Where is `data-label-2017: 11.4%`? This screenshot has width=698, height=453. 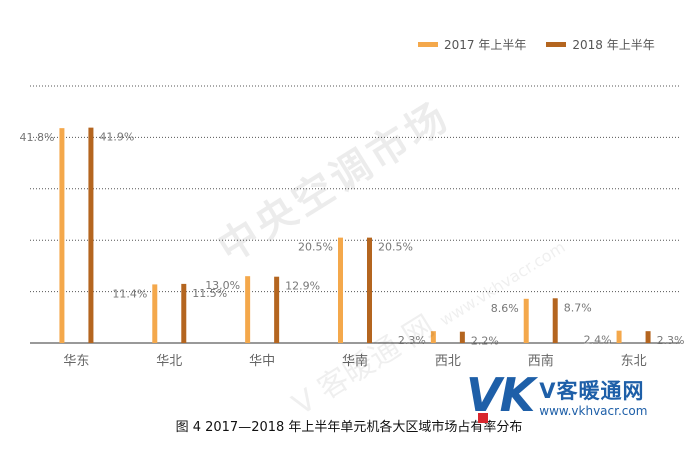 data-label-2017: 11.4% is located at coordinates (129, 293).